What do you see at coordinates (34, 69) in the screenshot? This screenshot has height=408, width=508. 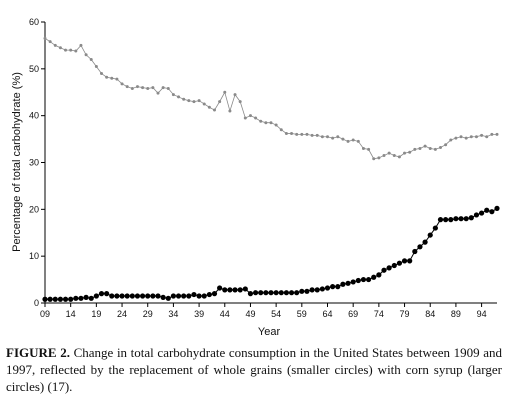 I see `y-tick-label: 50` at bounding box center [34, 69].